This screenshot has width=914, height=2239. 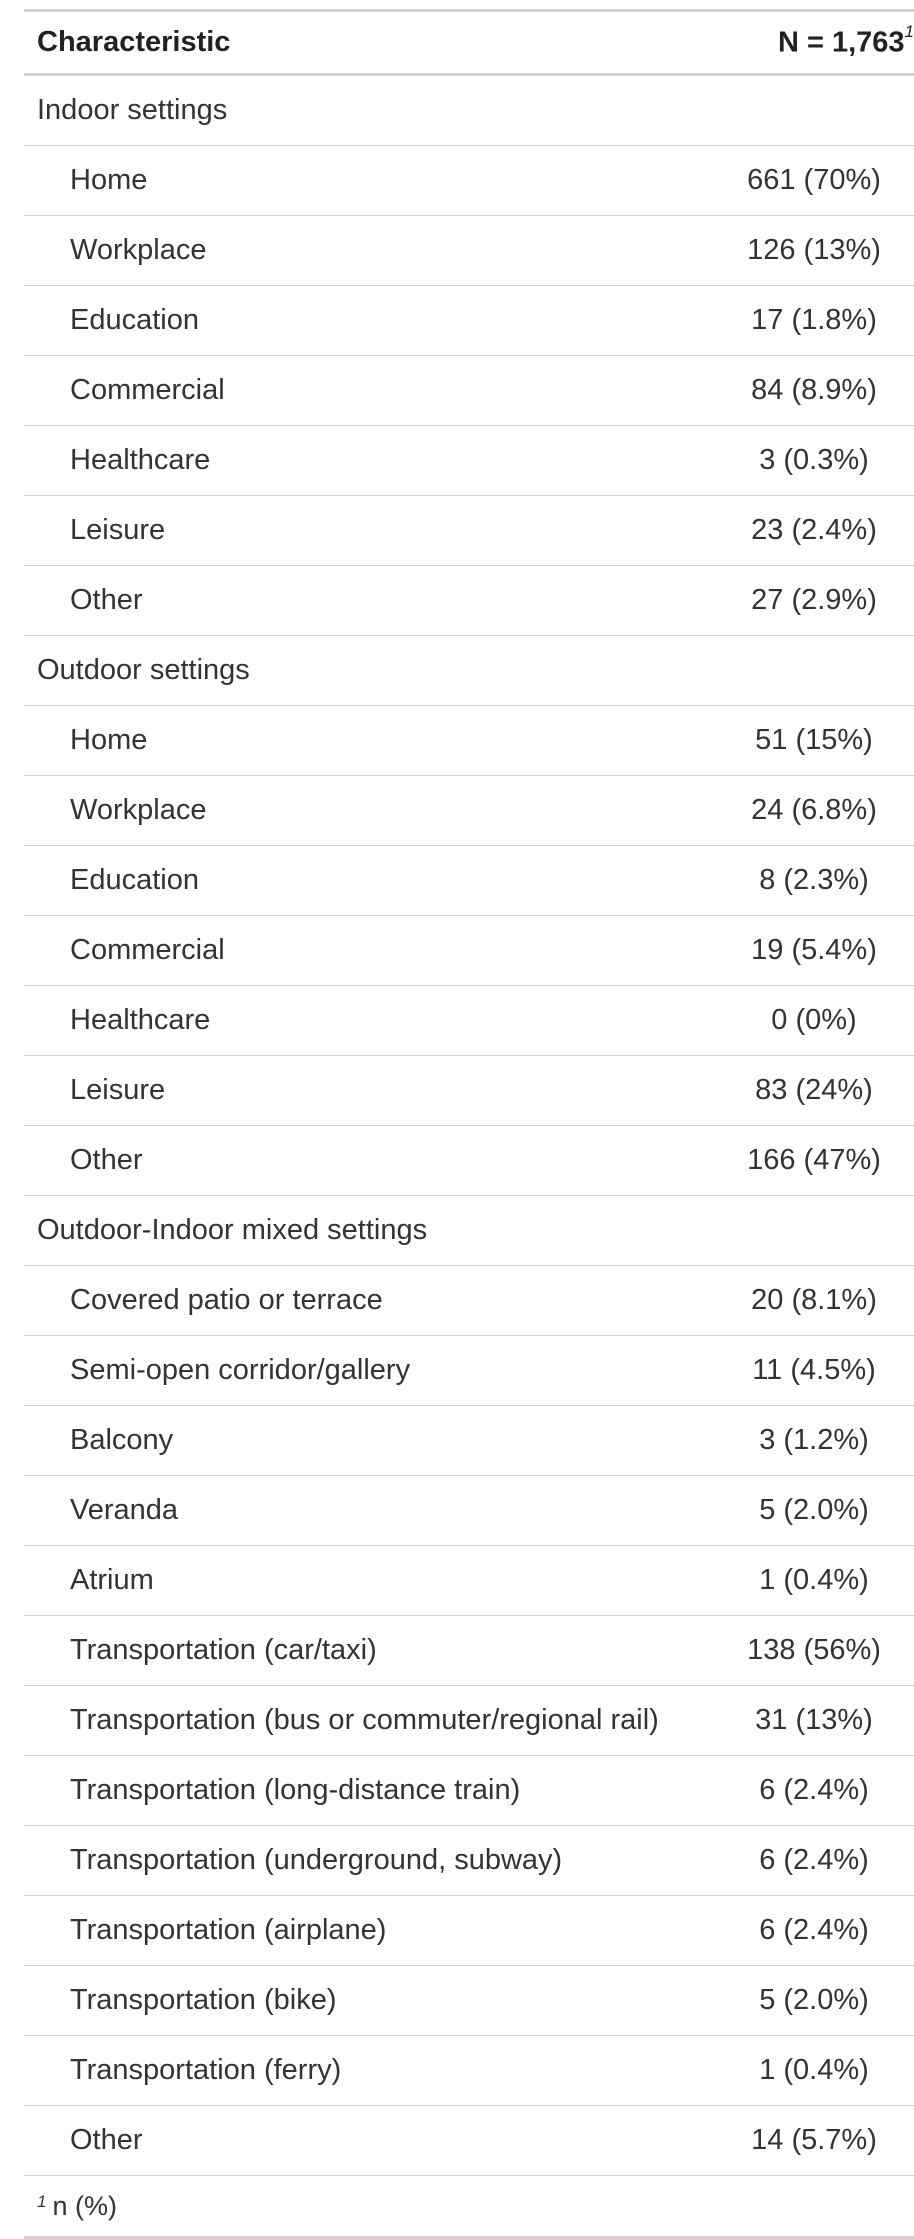 I want to click on table-row: Other 166 (47%), so click(x=469, y=1161).